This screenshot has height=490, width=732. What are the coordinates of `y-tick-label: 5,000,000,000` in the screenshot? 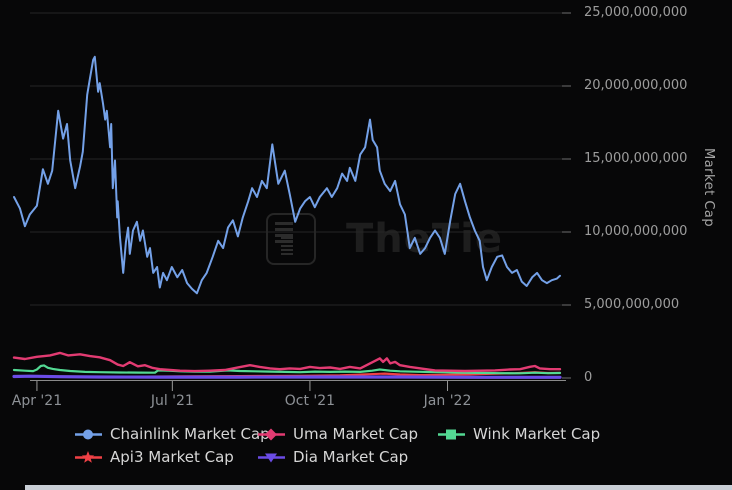 It's located at (632, 304).